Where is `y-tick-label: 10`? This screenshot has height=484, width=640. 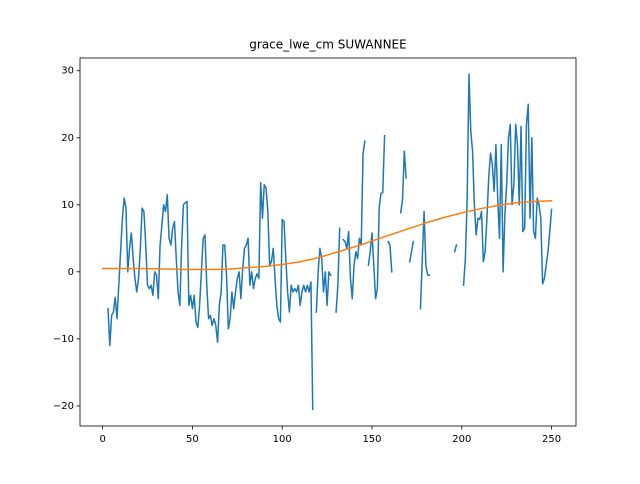
y-tick-label: 10 is located at coordinates (67, 205).